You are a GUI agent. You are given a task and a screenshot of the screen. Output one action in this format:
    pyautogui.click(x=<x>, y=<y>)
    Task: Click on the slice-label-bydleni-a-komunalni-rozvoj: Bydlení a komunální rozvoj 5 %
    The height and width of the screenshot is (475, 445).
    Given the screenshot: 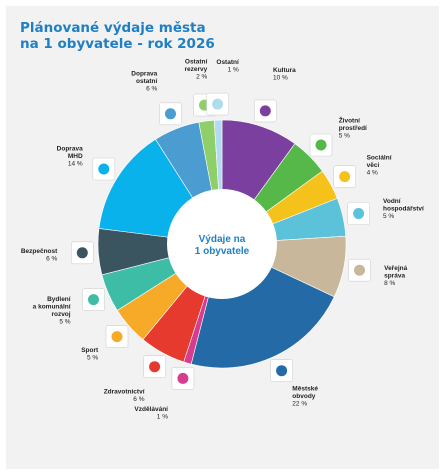 What is the action you would take?
    pyautogui.click(x=52, y=311)
    